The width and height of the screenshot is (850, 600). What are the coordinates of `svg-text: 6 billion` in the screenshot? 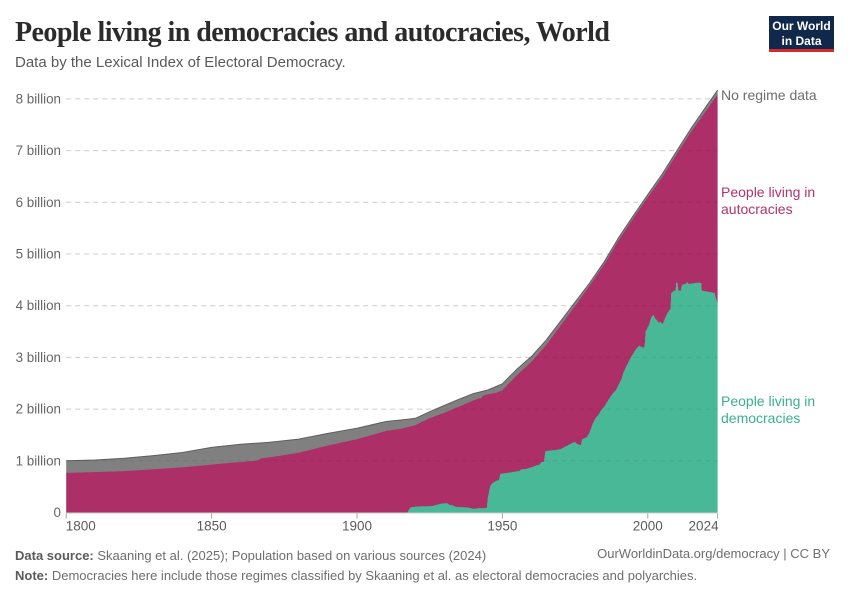 It's located at (38, 202).